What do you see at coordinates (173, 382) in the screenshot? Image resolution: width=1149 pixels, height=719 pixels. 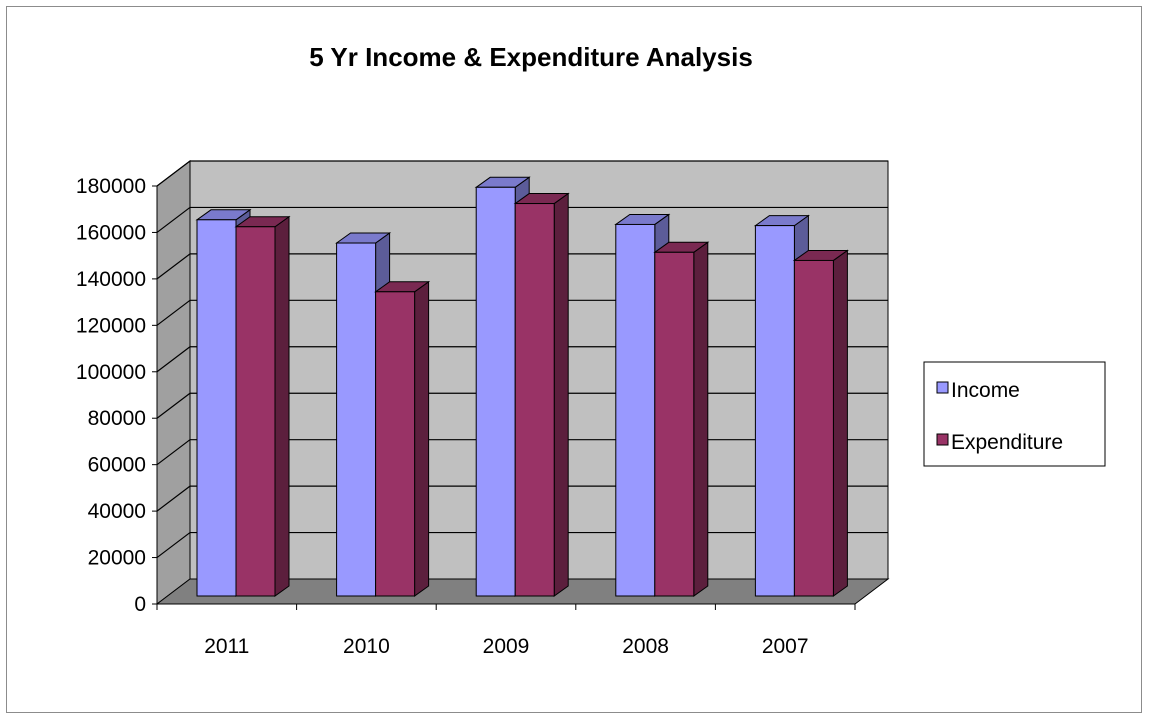 I see `side-wall` at bounding box center [173, 382].